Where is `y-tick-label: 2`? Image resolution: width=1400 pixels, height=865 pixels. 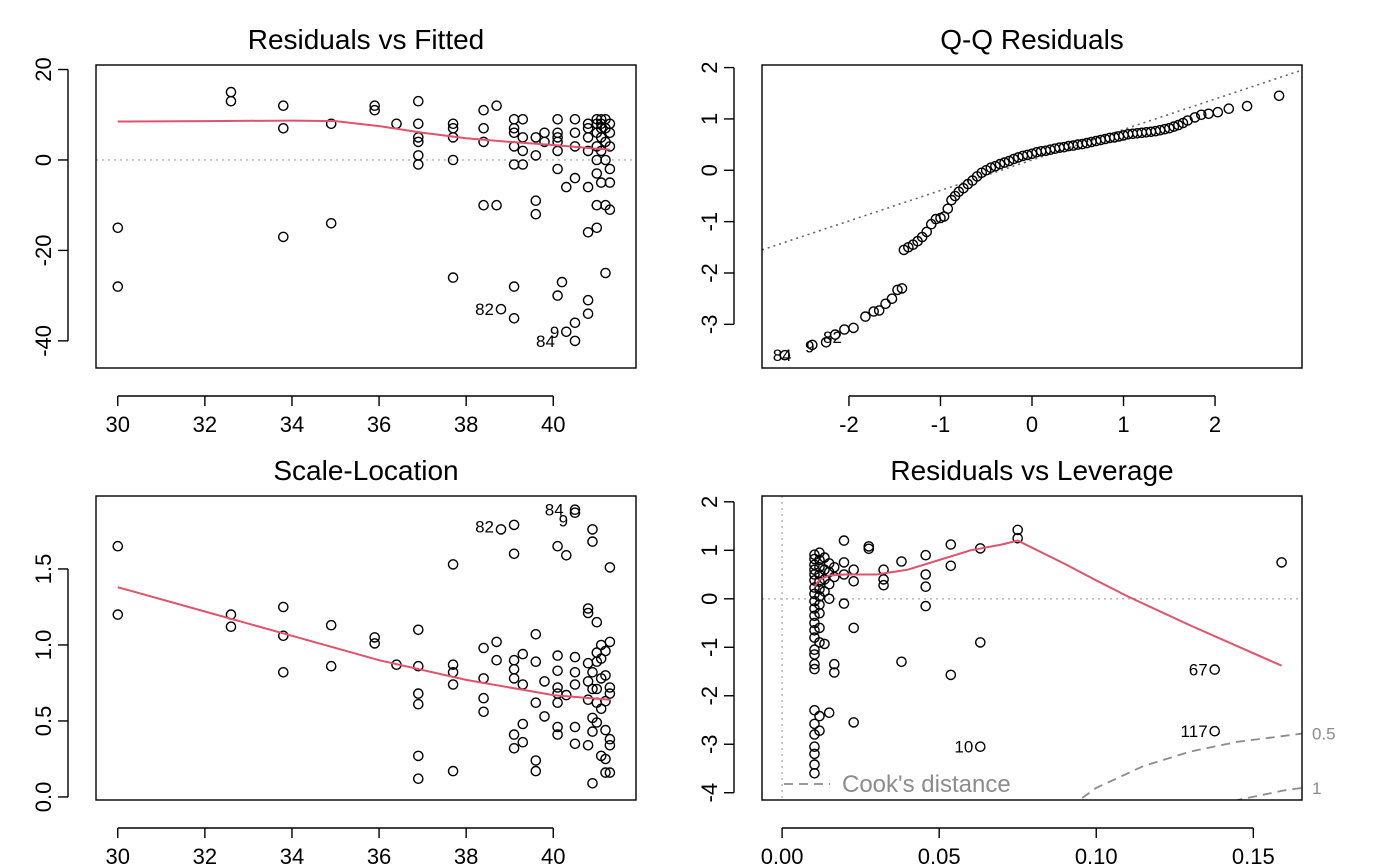
y-tick-label: 2 is located at coordinates (709, 67).